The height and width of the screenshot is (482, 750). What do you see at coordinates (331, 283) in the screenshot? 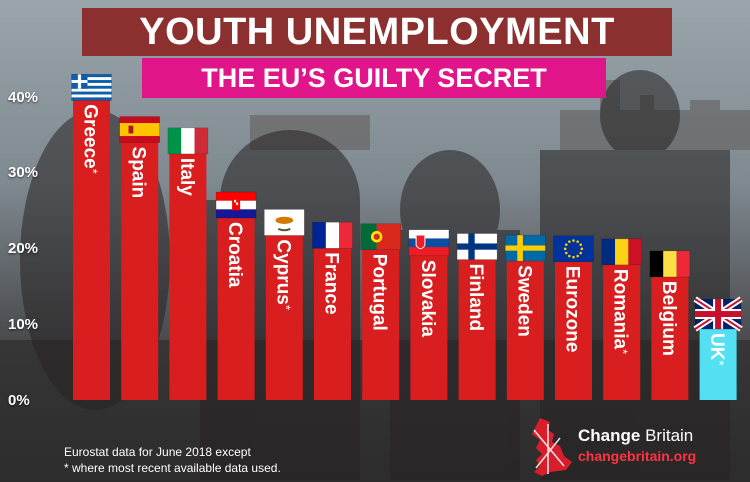
I see `bar-label: France` at bounding box center [331, 283].